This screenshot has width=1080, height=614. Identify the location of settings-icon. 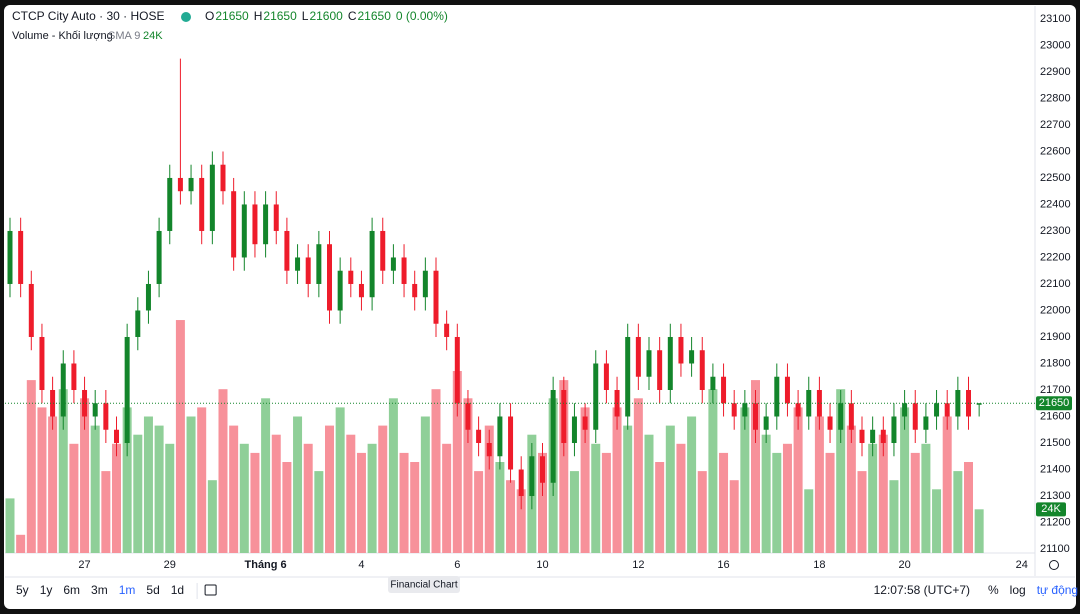
(1054, 565).